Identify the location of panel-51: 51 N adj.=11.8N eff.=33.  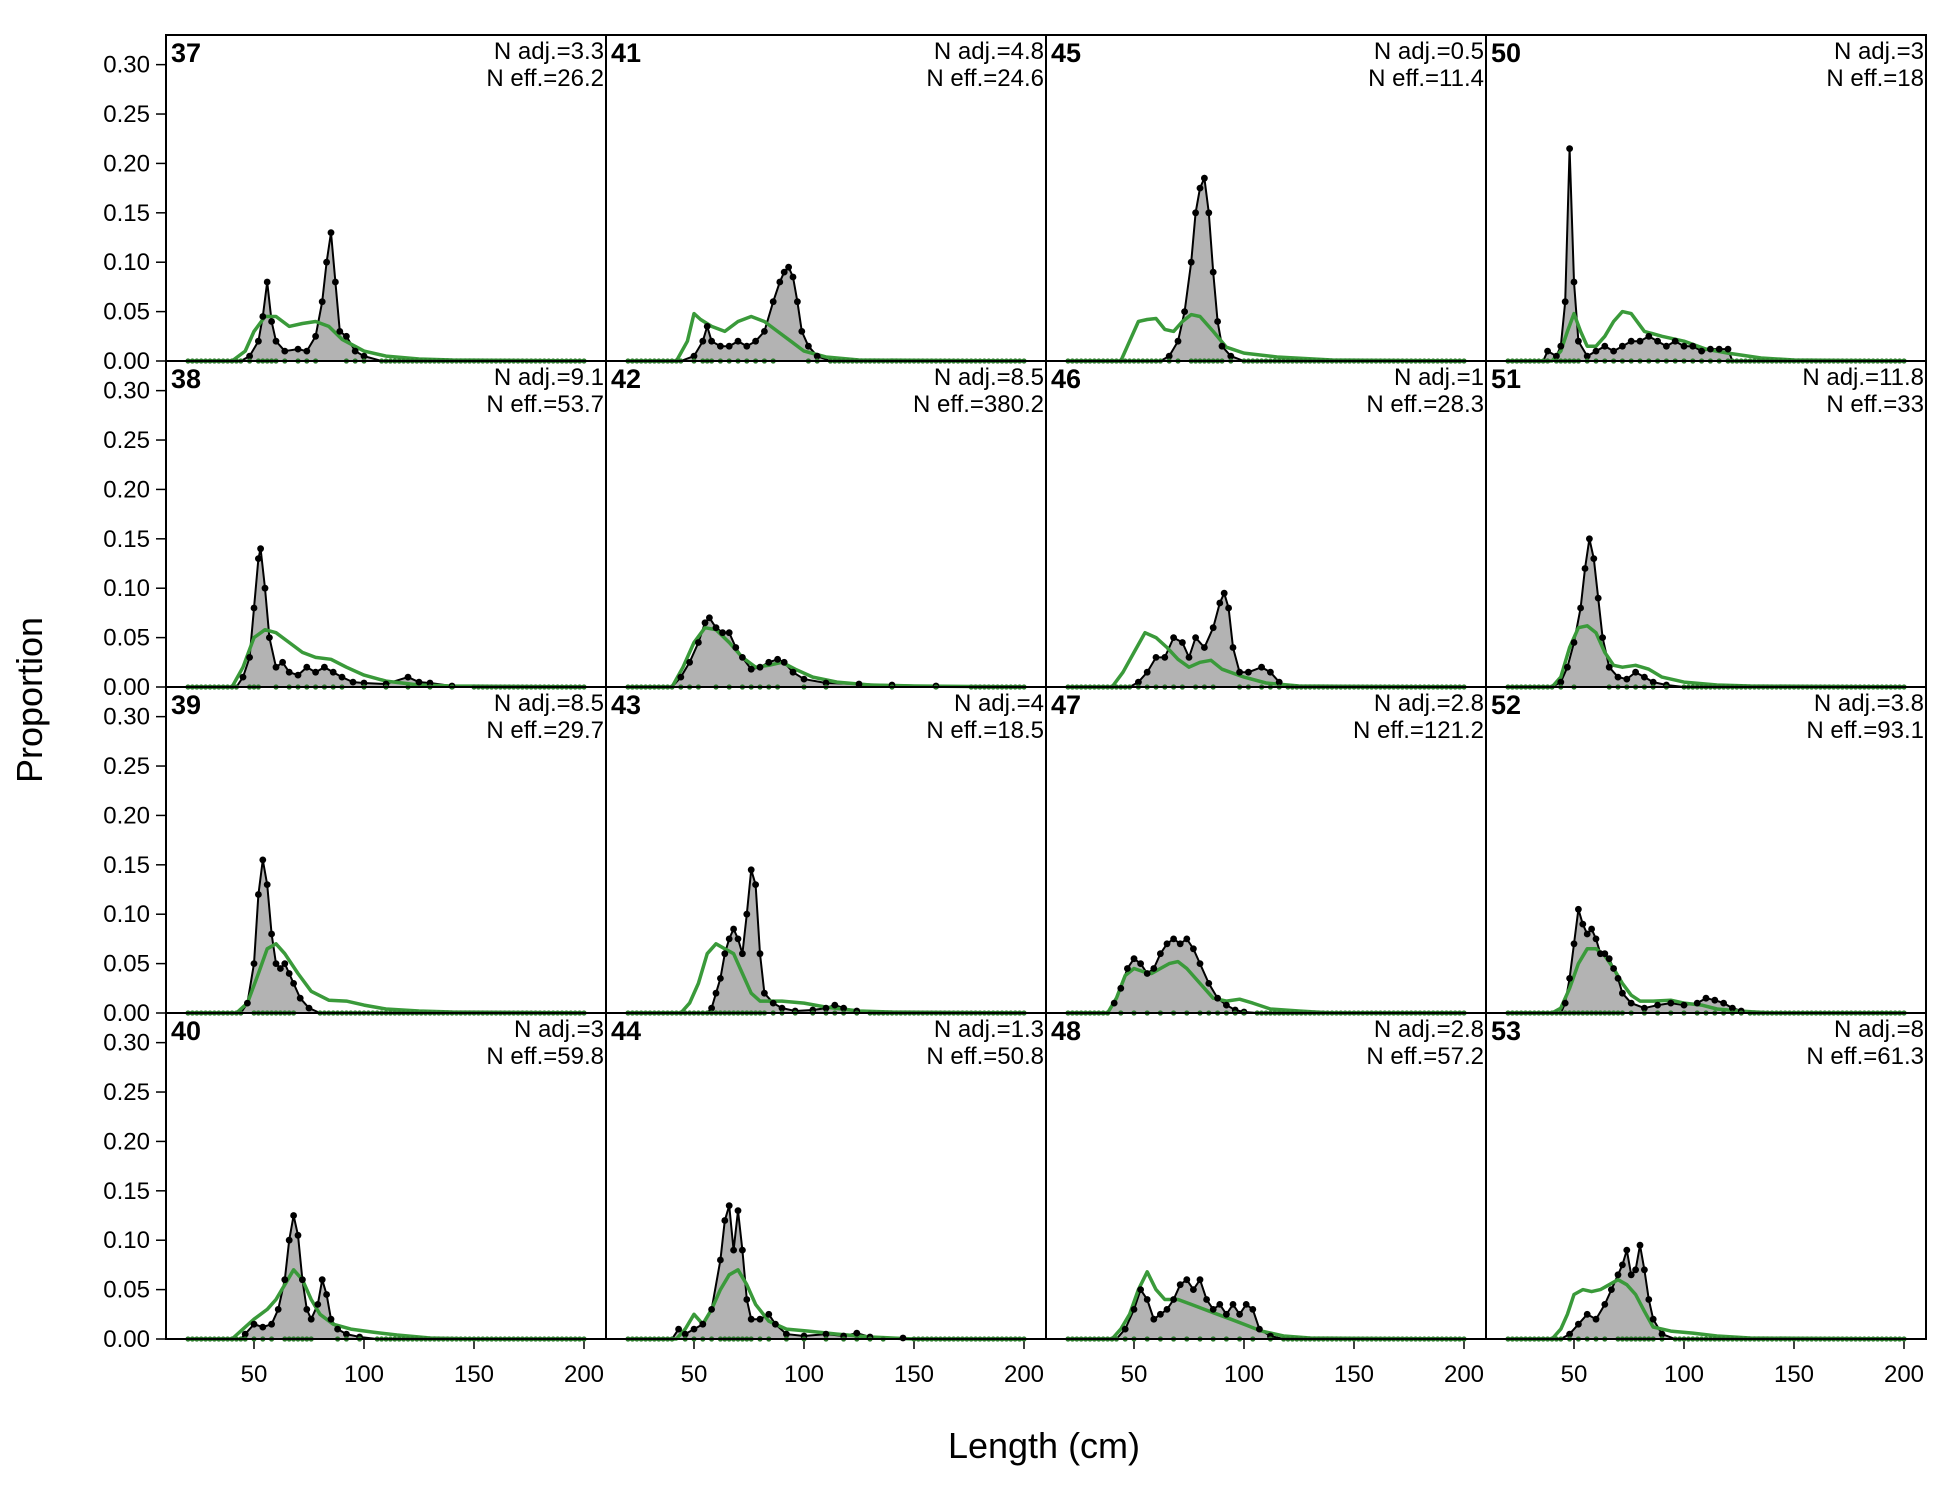
(1706, 525).